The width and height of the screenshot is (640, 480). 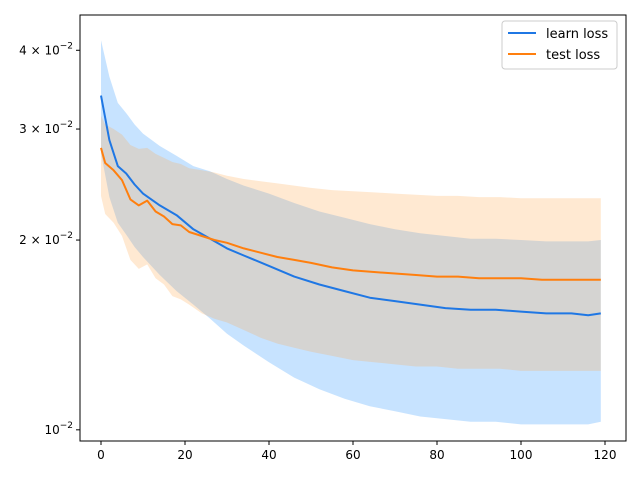 I want to click on y-axis-ticks: 10−22 × 10−23 × 10−24 × 10−2, so click(x=49, y=239).